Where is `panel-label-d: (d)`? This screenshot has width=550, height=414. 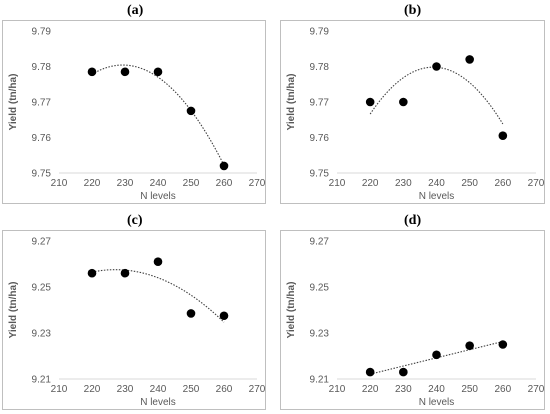
panel-label-d: (d) is located at coordinates (413, 220).